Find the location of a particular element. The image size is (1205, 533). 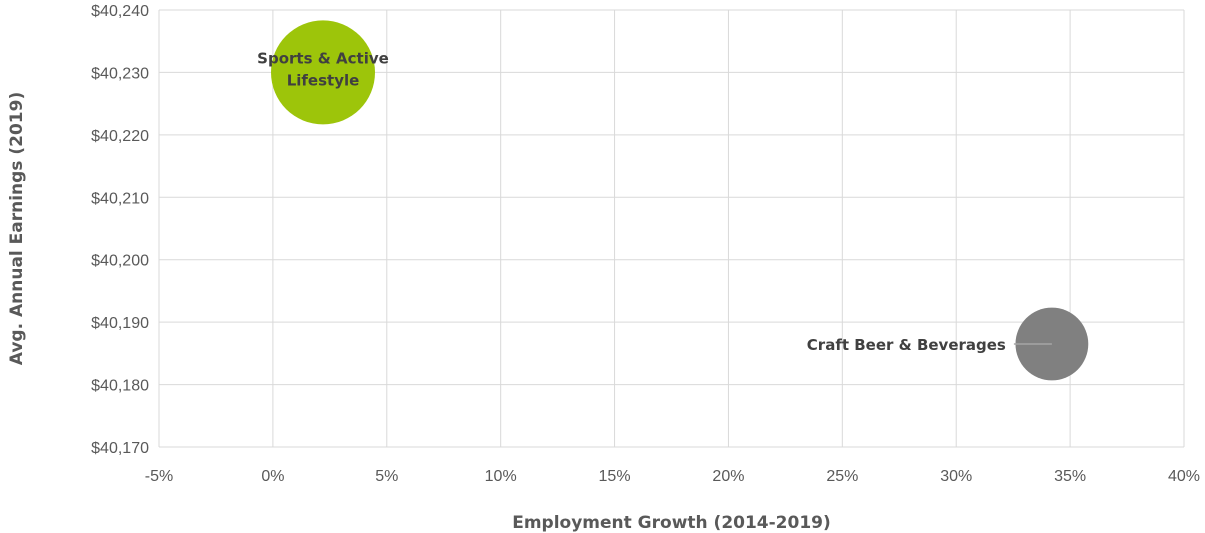

y-tick-label: $40,180 is located at coordinates (120, 386).